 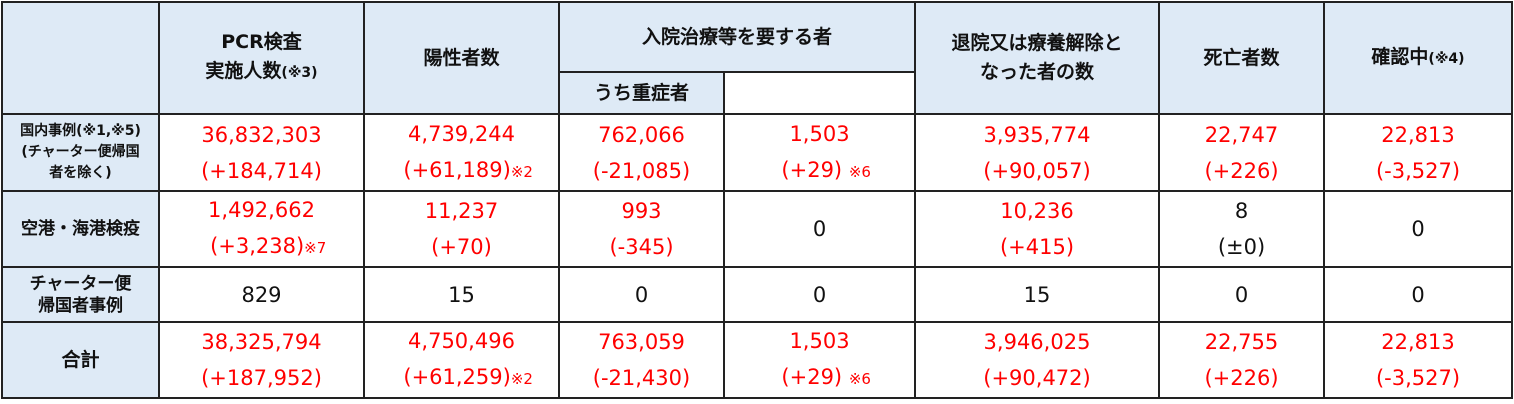 I want to click on cell-pcr: 36,832,303 (+184,714), so click(x=261, y=152).